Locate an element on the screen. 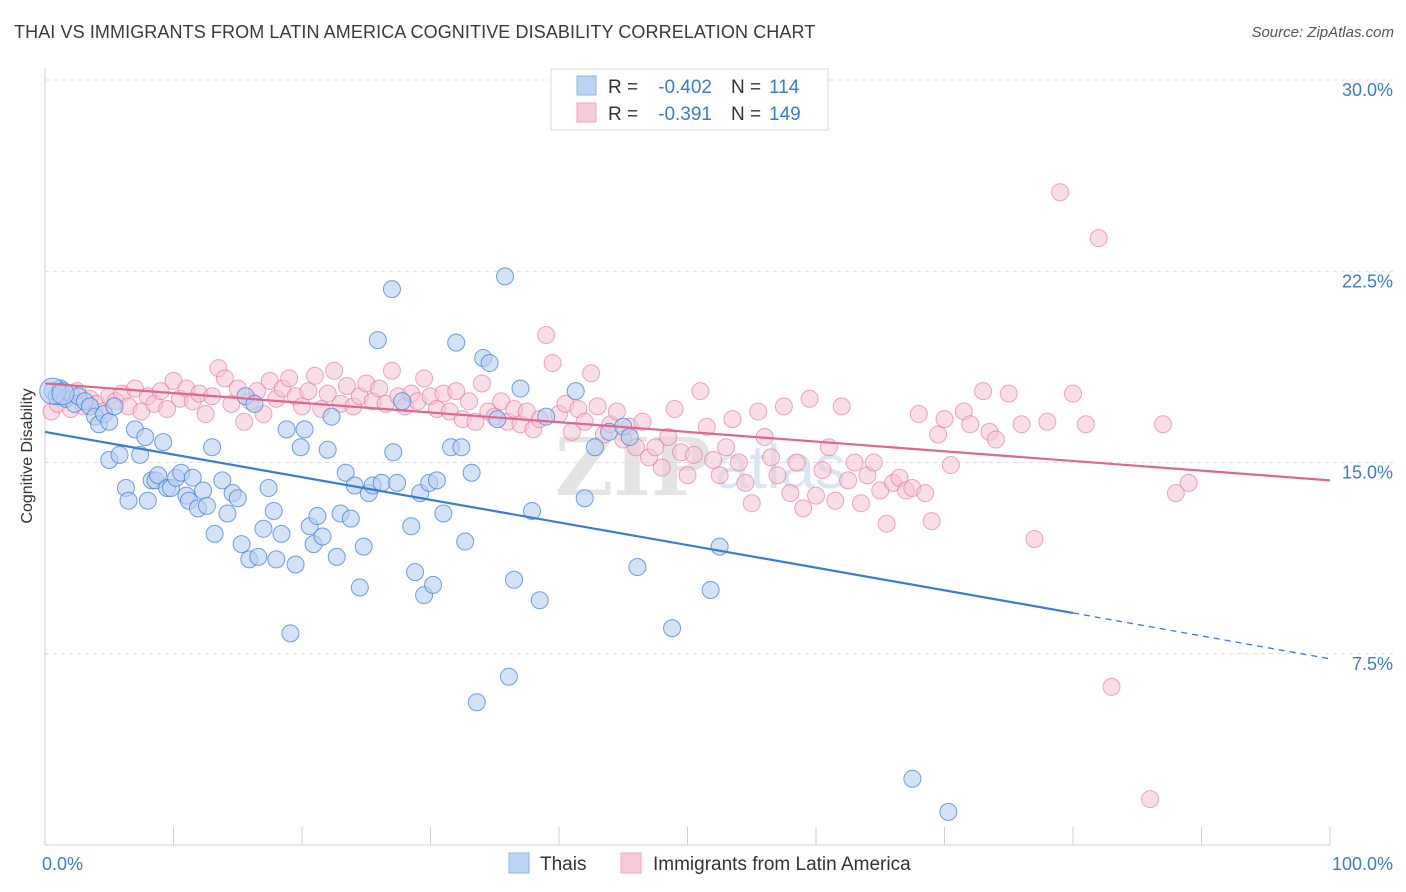 Image resolution: width=1406 pixels, height=892 pixels. y-tick-label: 30.0% is located at coordinates (1367, 90).